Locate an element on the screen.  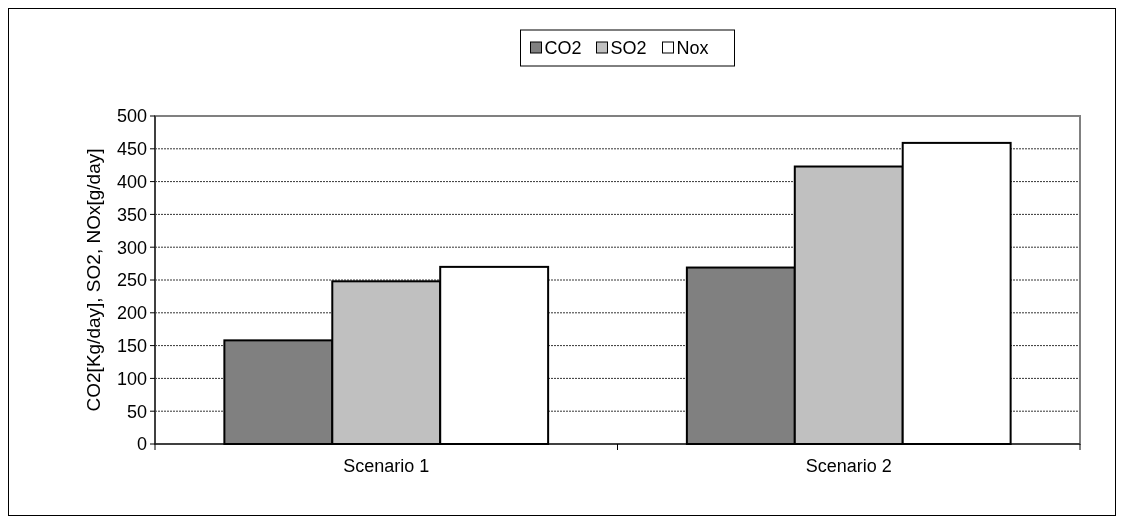
legend-label: CO2 is located at coordinates (563, 48).